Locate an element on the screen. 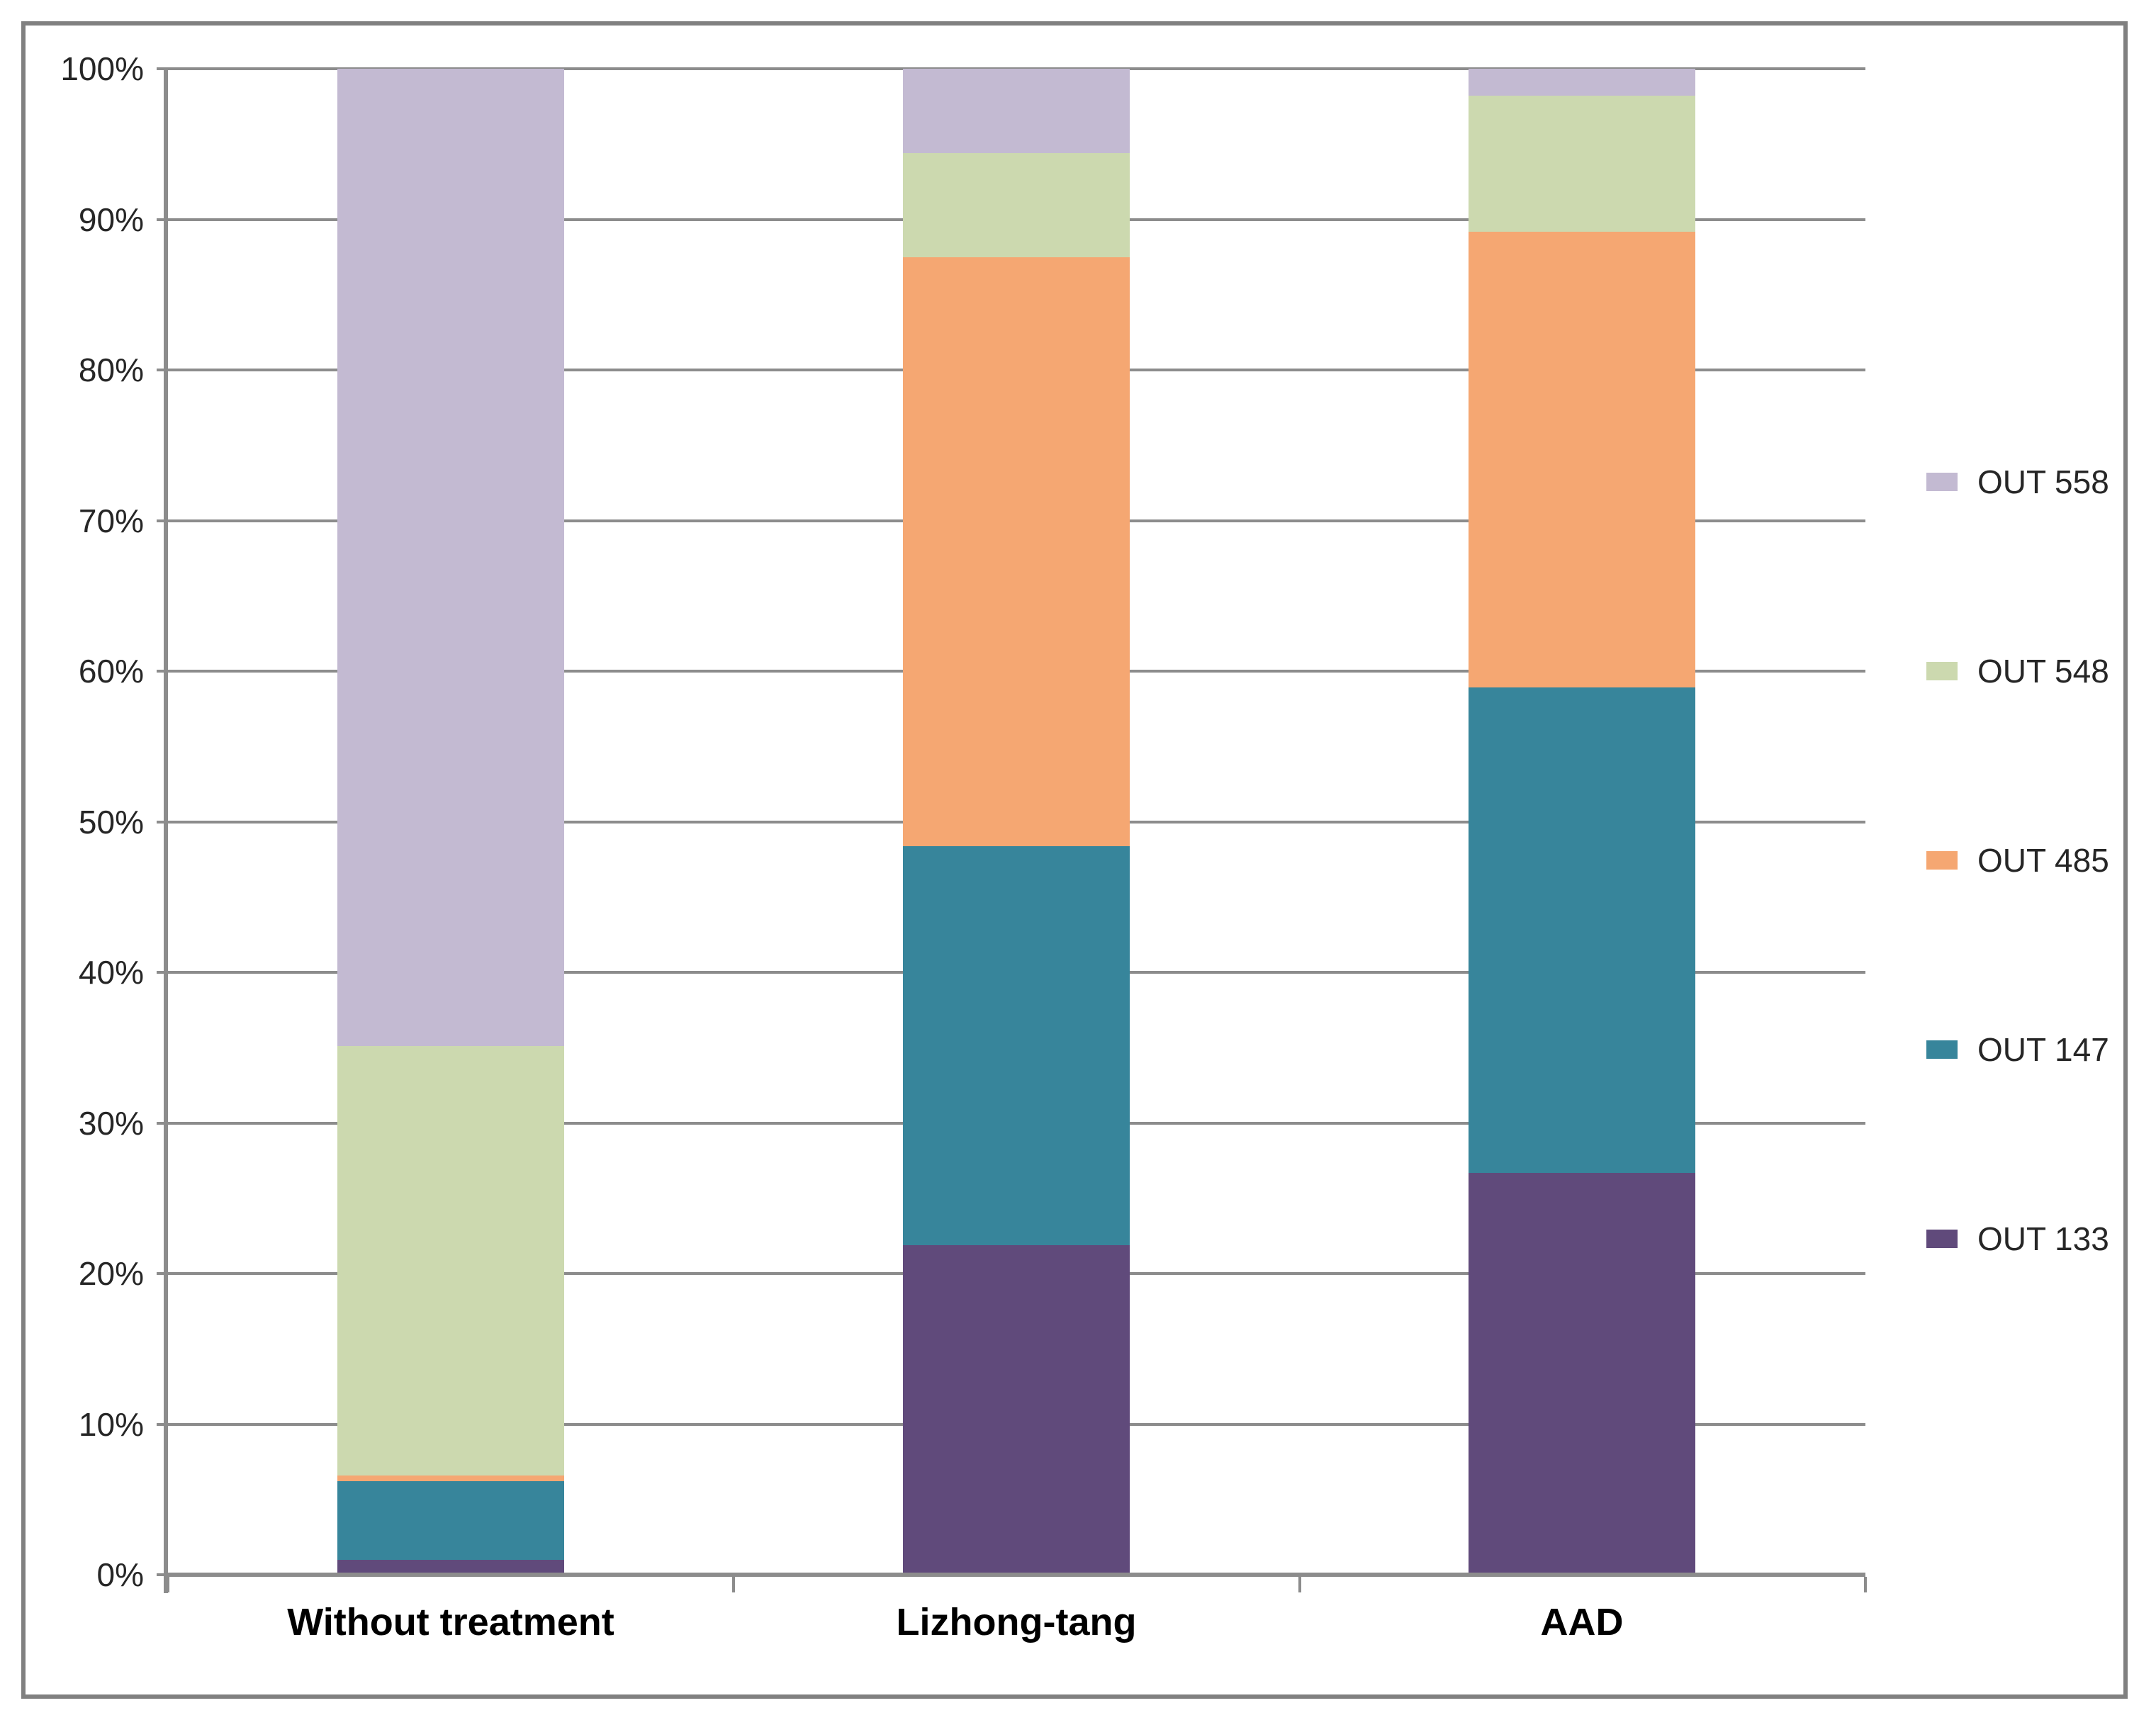 This screenshot has width=2156, height=1720. x-axis-label-lizhong-tang: Lizhong-tang is located at coordinates (1016, 1622).